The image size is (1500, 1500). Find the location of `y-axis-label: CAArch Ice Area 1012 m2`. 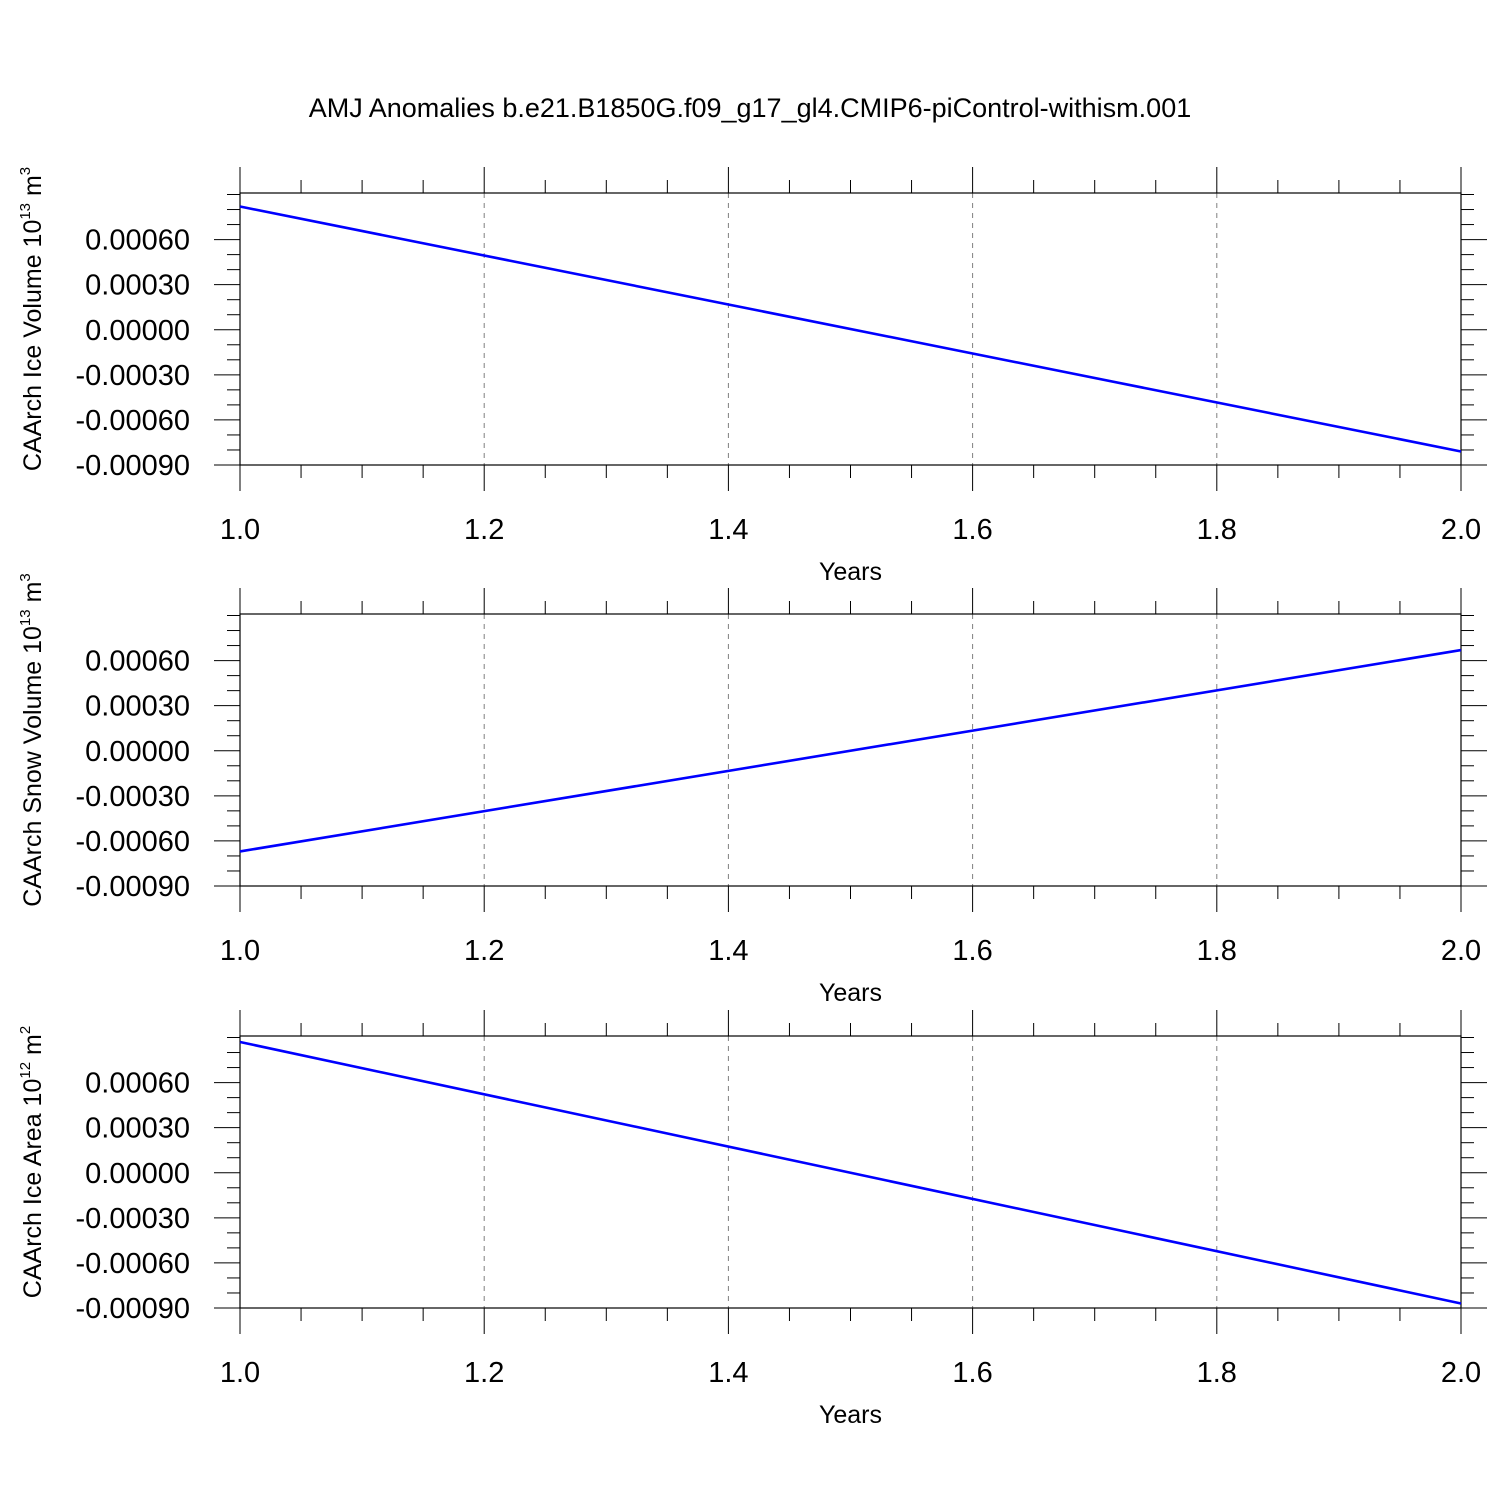

y-axis-label: CAArch Ice Area 1012 m2 is located at coordinates (32, 1162).